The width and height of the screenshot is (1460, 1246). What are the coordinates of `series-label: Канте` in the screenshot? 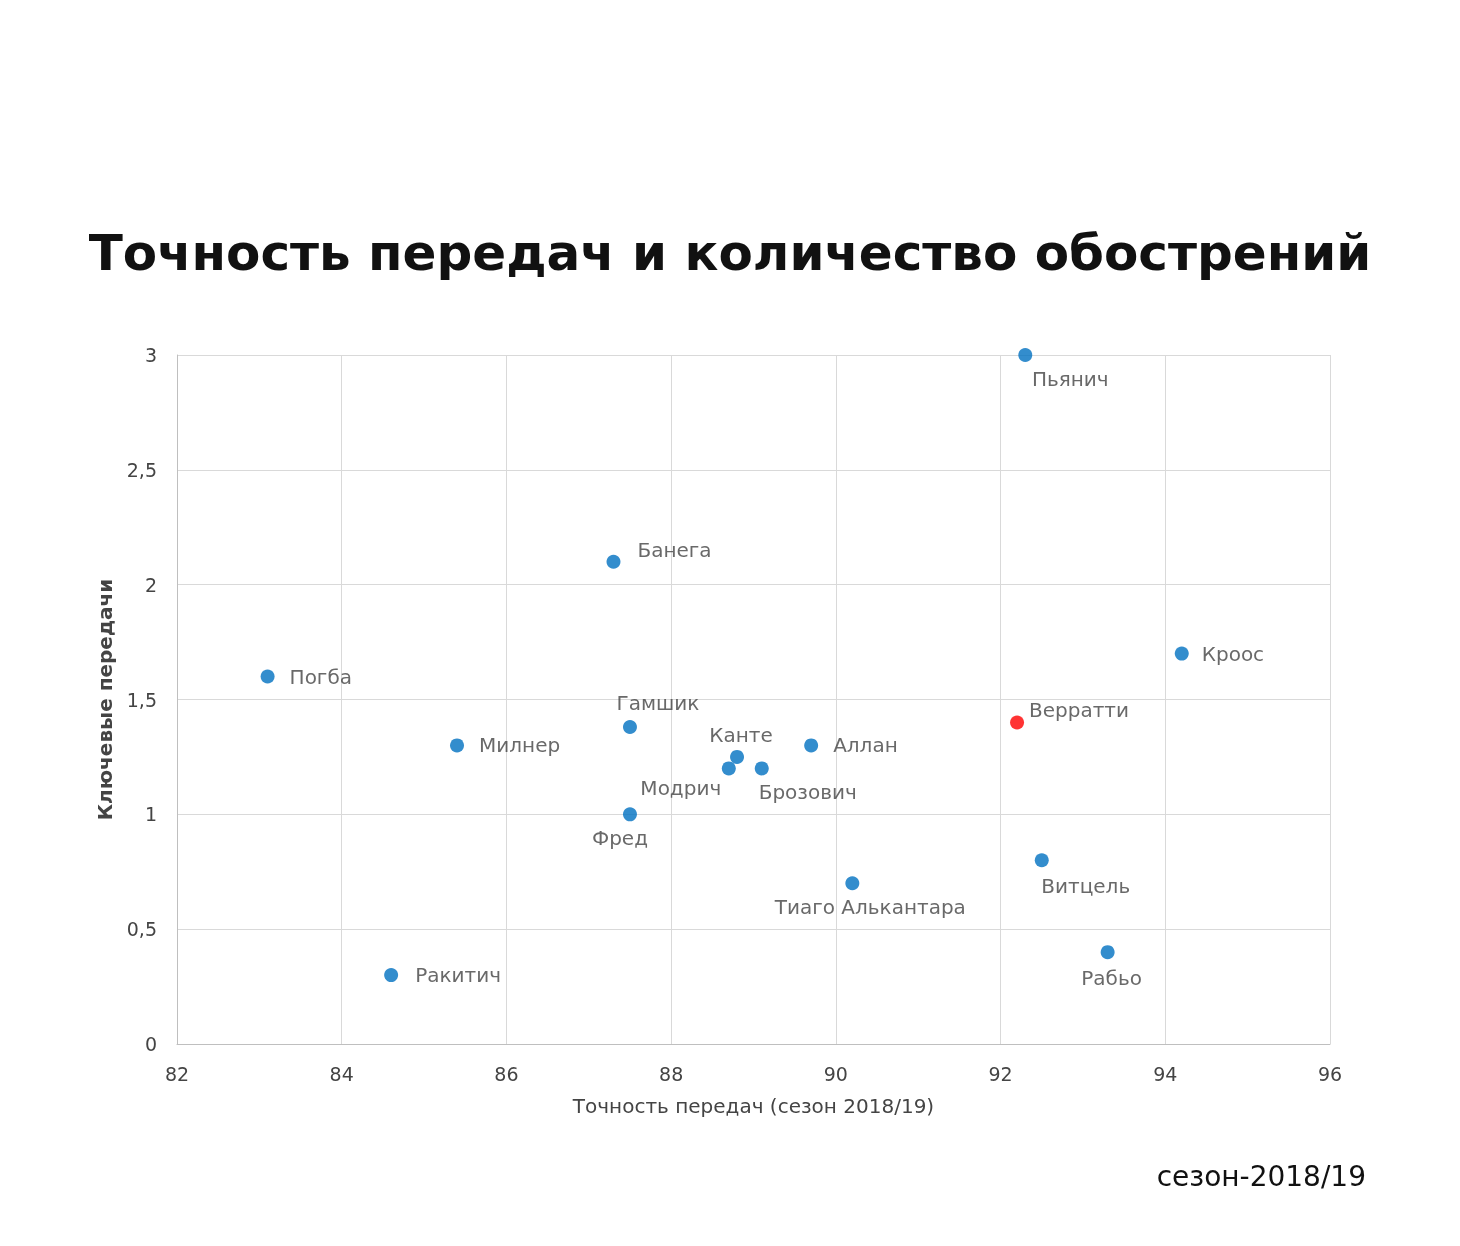 It's located at (741, 734).